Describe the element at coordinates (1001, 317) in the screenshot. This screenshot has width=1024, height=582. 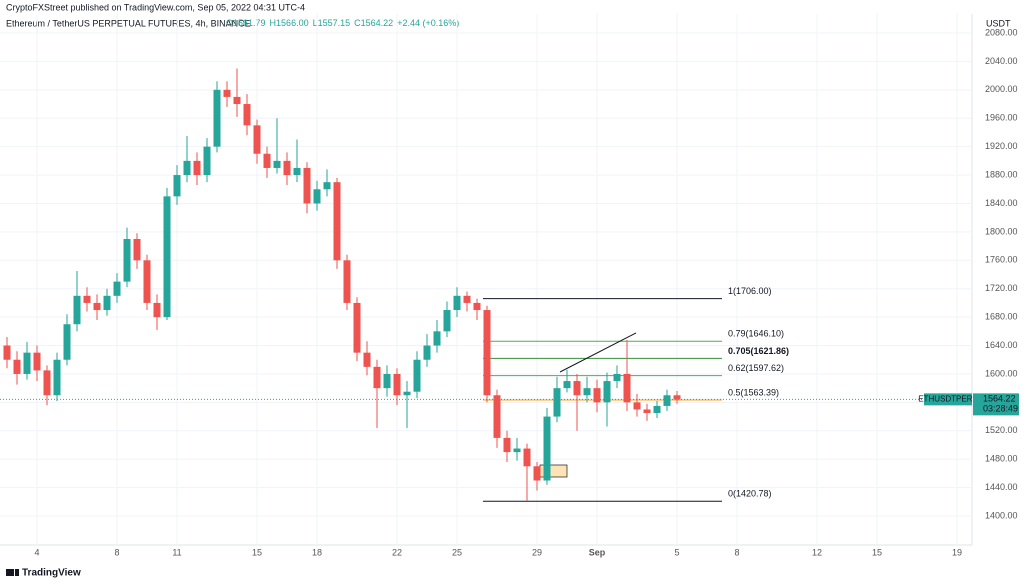
I see `y-tick-label: 1680.00` at that location.